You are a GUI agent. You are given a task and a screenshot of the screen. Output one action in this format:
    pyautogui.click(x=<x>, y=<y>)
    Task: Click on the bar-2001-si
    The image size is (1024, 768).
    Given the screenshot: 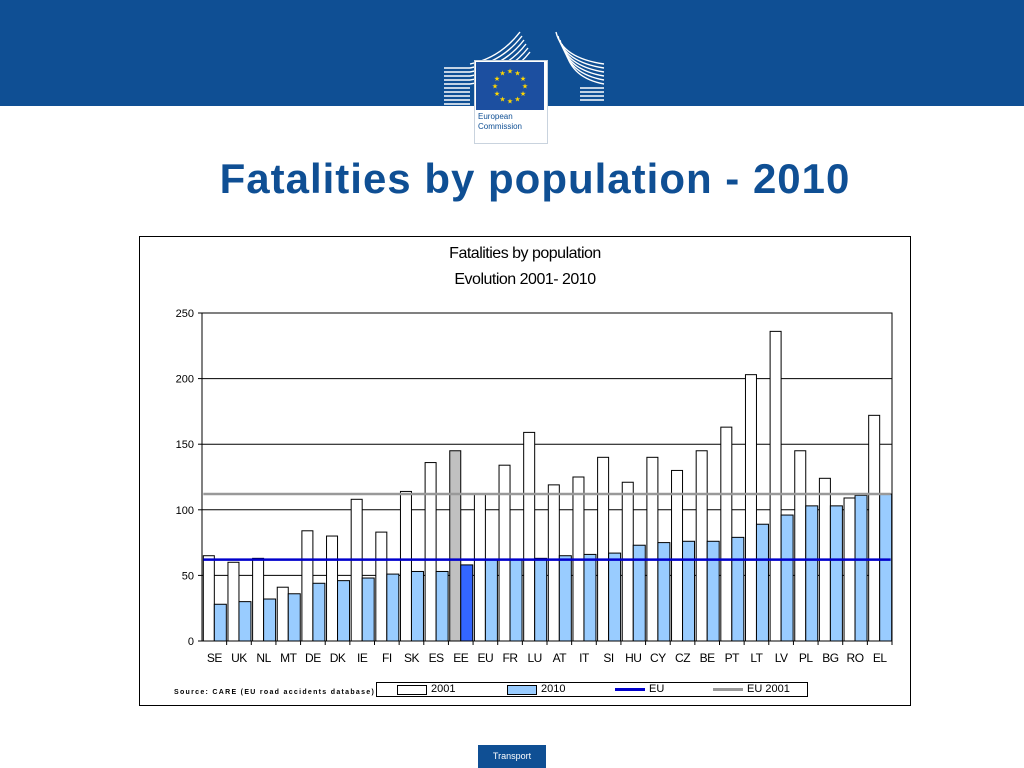 What is the action you would take?
    pyautogui.click(x=603, y=549)
    